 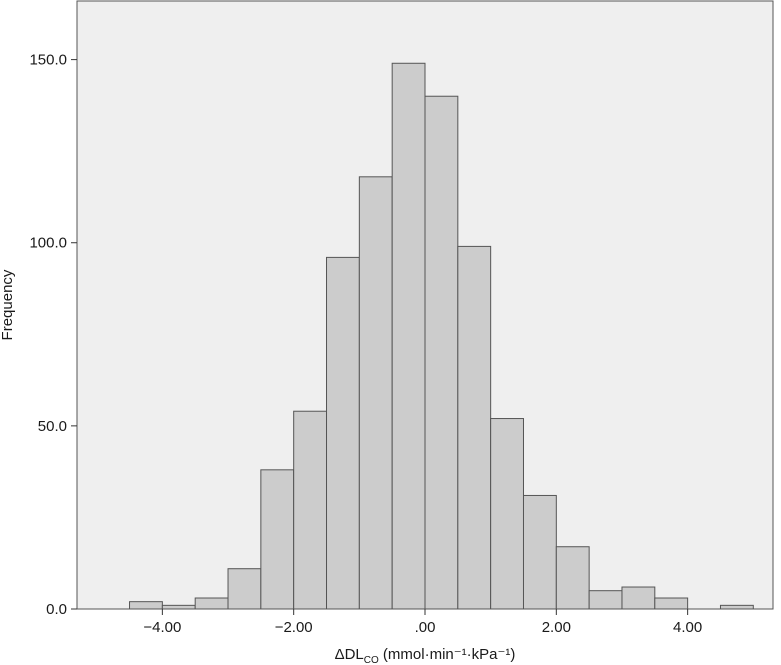 What do you see at coordinates (294, 627) in the screenshot?
I see `x-tick-label: −2.00` at bounding box center [294, 627].